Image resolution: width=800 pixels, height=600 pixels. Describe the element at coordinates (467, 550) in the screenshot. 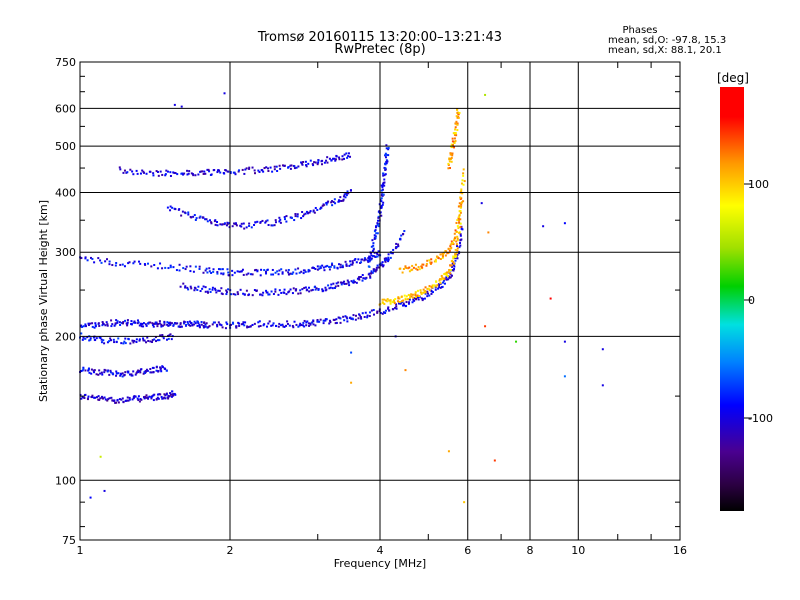

I see `x-tick-label-3: 6` at that location.